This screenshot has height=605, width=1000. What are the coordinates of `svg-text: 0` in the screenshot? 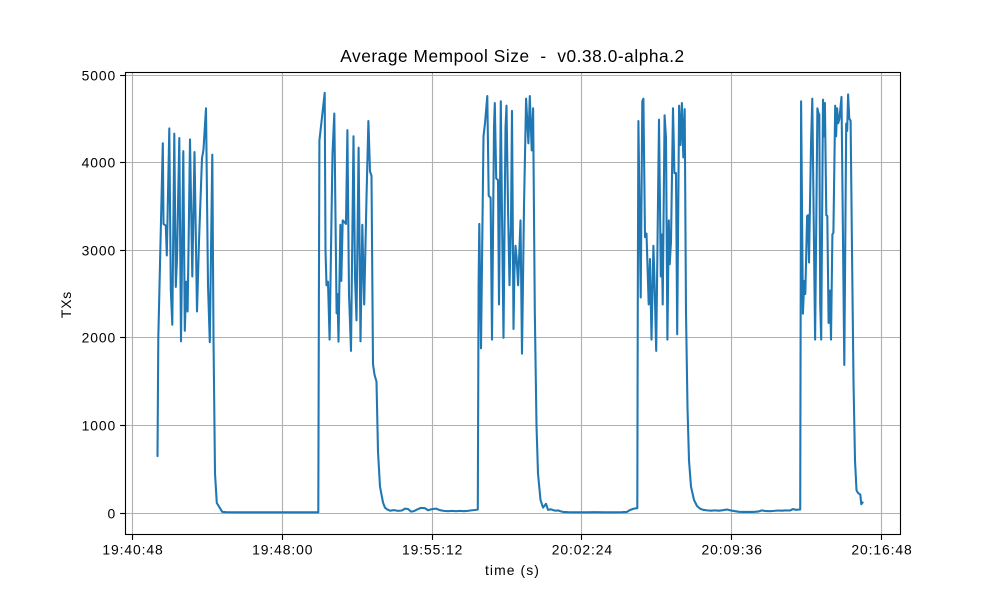 It's located at (112, 514).